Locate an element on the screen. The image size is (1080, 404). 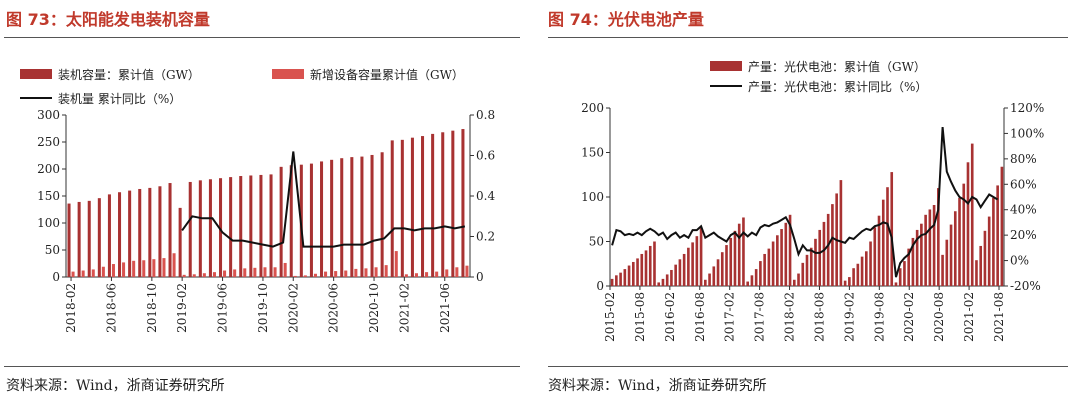
y-right-tick-label: 120% is located at coordinates (1027, 108).